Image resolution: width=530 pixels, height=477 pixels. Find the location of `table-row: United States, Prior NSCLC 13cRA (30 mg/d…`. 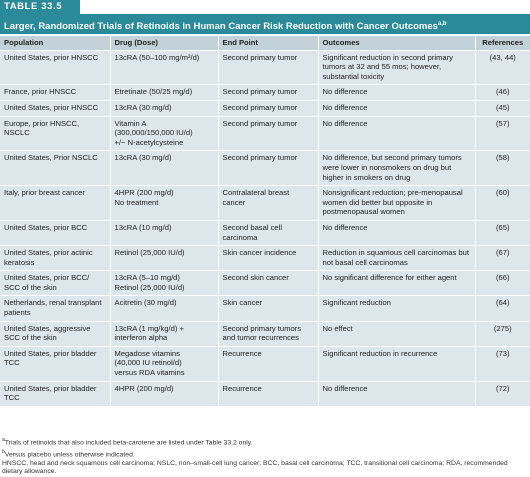

table-row: United States, Prior NSCLC 13cRA (30 mg/d… is located at coordinates (265, 168).